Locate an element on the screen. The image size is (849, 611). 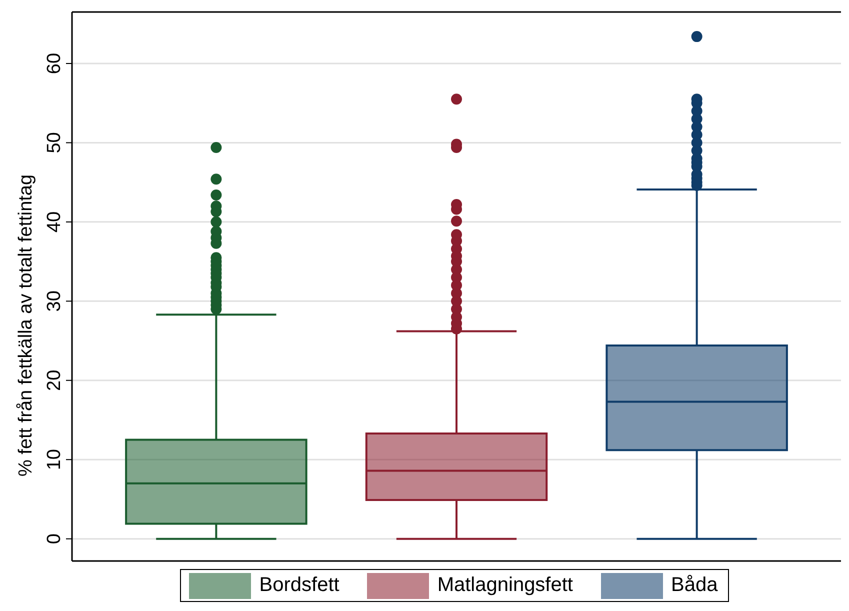
y-tick-label: 50 is located at coordinates (54, 143).